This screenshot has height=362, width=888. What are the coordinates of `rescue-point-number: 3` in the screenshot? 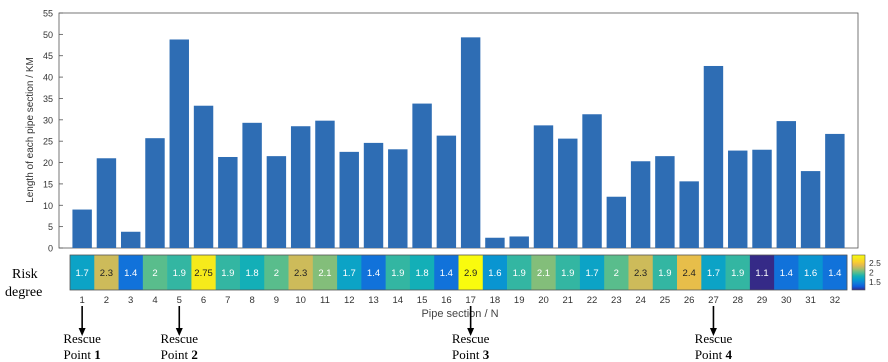 It's located at (486, 354).